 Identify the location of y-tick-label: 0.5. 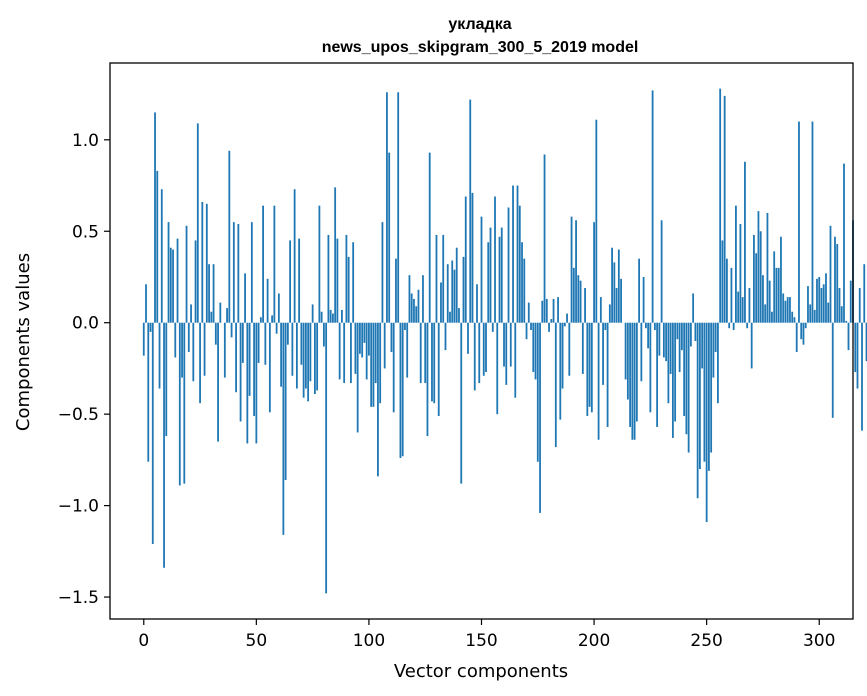
(85, 232).